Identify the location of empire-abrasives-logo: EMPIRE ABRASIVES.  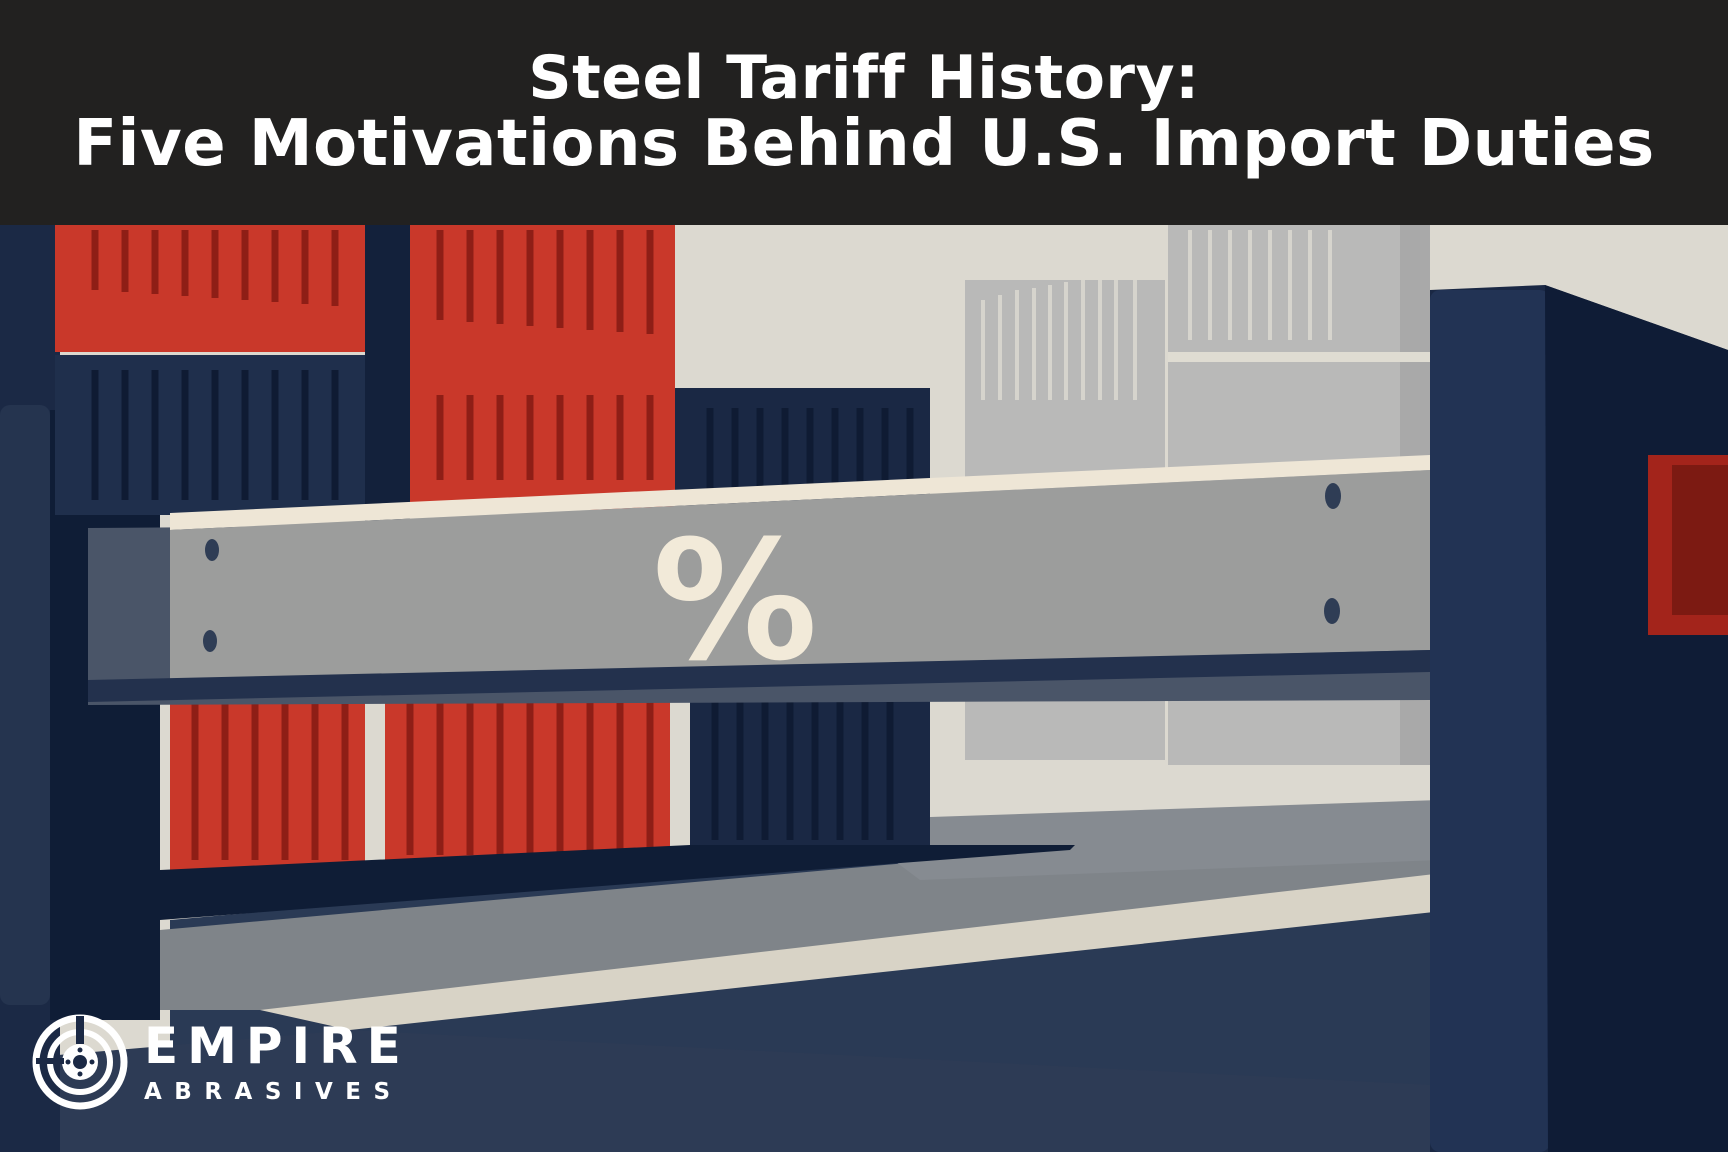
(220, 1062).